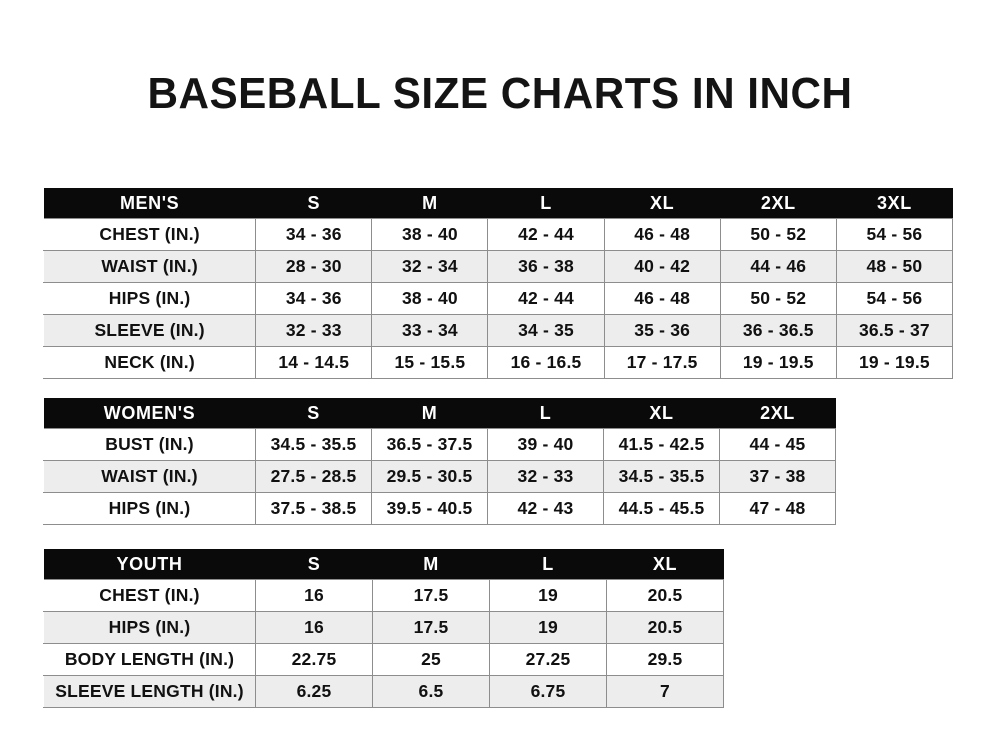 The height and width of the screenshot is (752, 1000). What do you see at coordinates (545, 444) in the screenshot?
I see `measurement-cell: 39 - 40` at bounding box center [545, 444].